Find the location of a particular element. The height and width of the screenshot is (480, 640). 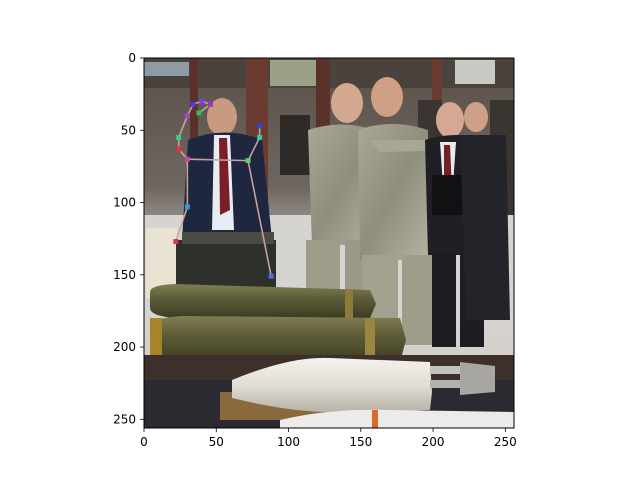

x-tick-label: 100 is located at coordinates (288, 442).